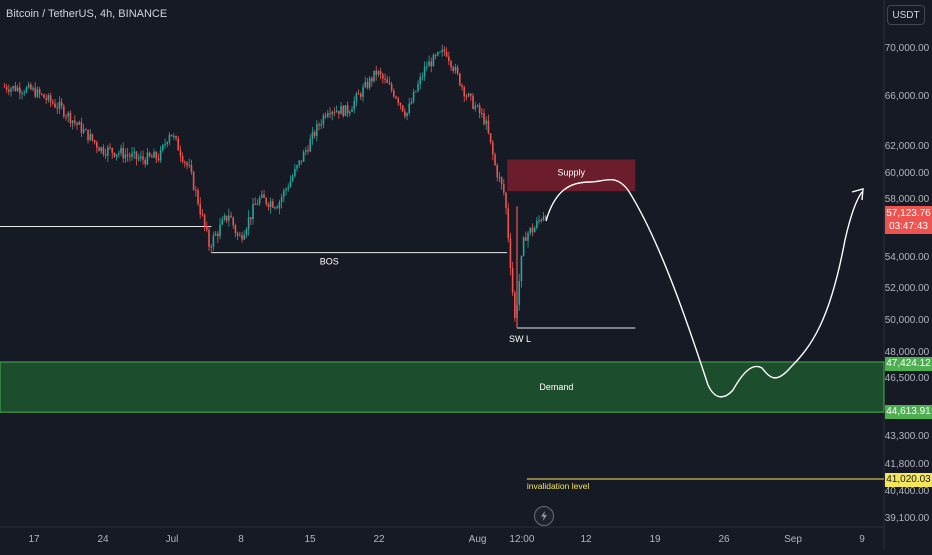 The width and height of the screenshot is (932, 555). What do you see at coordinates (907, 352) in the screenshot?
I see `y-tick-label: 48,000.00` at bounding box center [907, 352].